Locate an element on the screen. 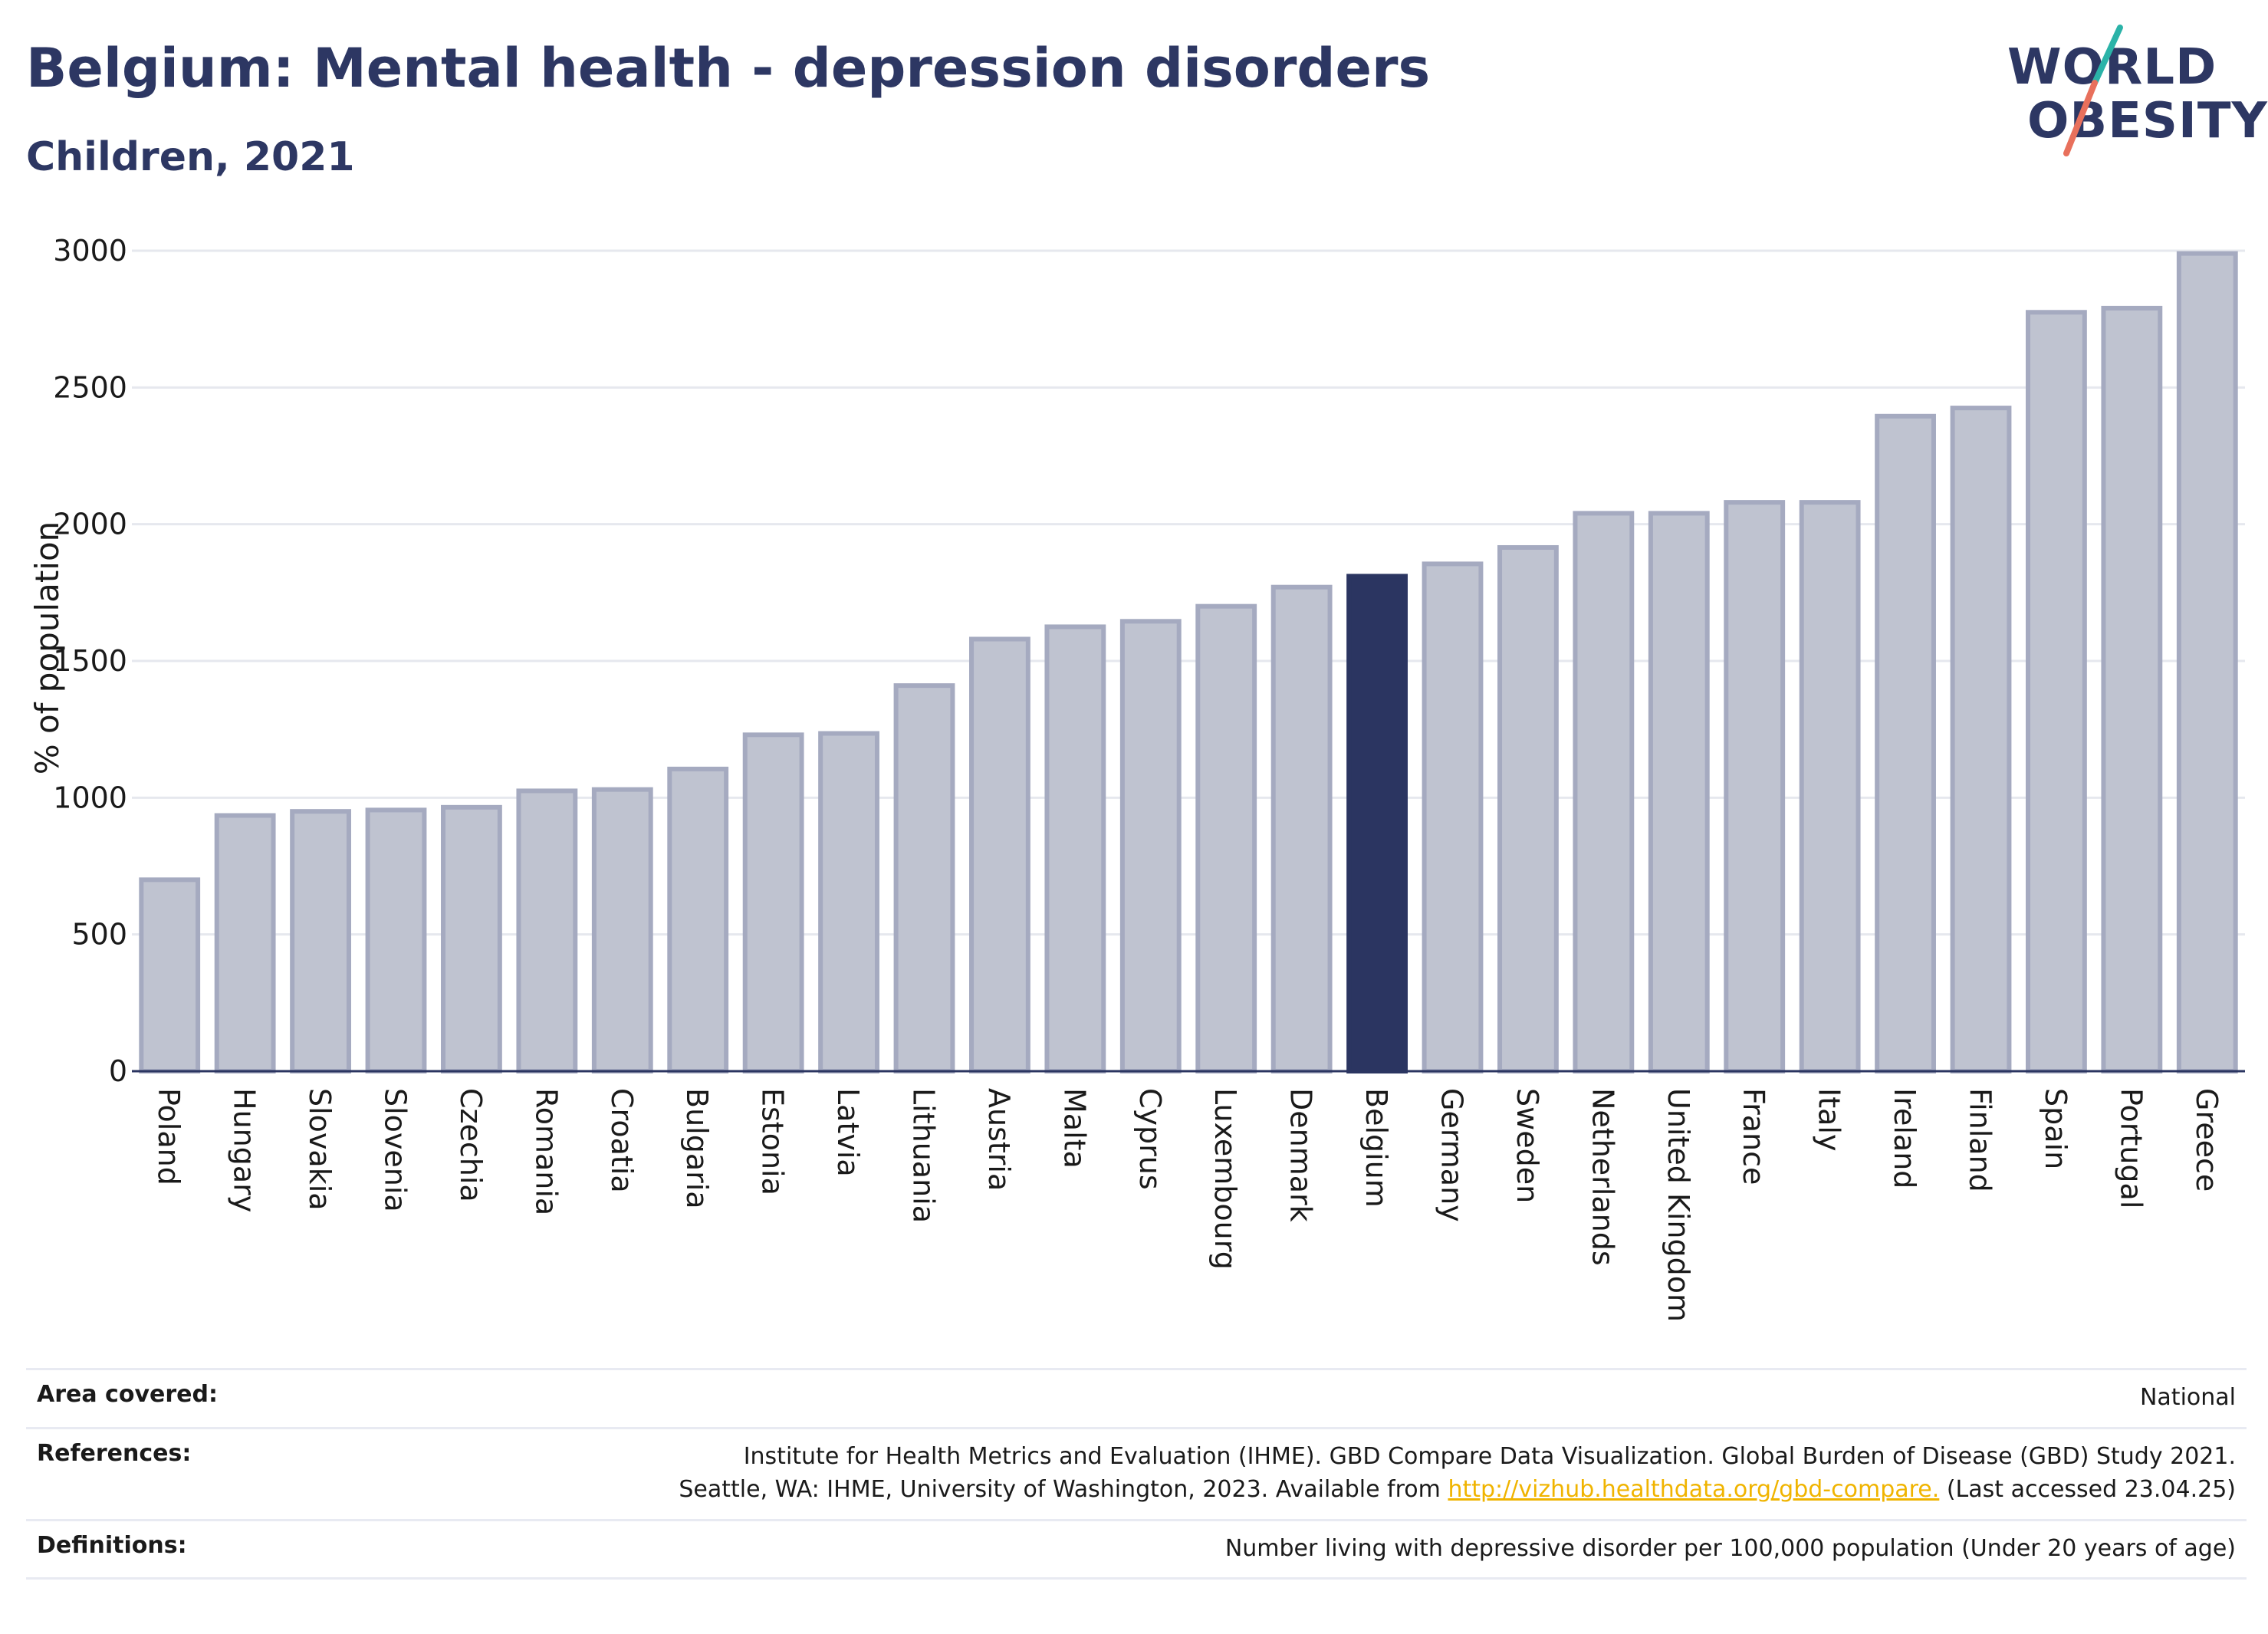  bar-greece is located at coordinates (2207, 662).